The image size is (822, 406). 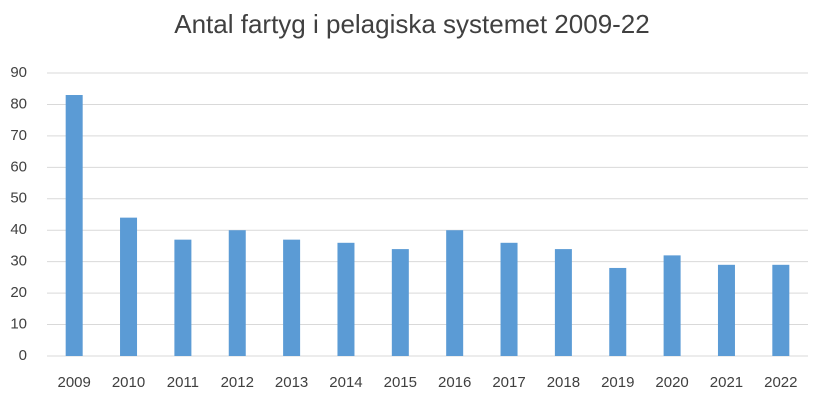 What do you see at coordinates (18, 198) in the screenshot?
I see `y-tick-label: 50` at bounding box center [18, 198].